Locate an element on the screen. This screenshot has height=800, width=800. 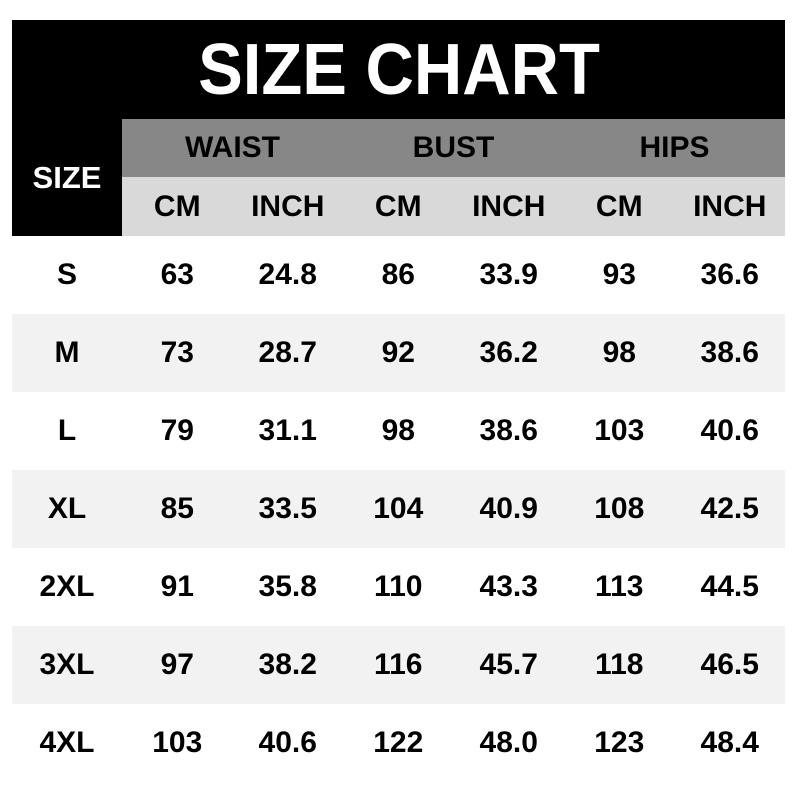
table-cell: 45.7 is located at coordinates (508, 664).